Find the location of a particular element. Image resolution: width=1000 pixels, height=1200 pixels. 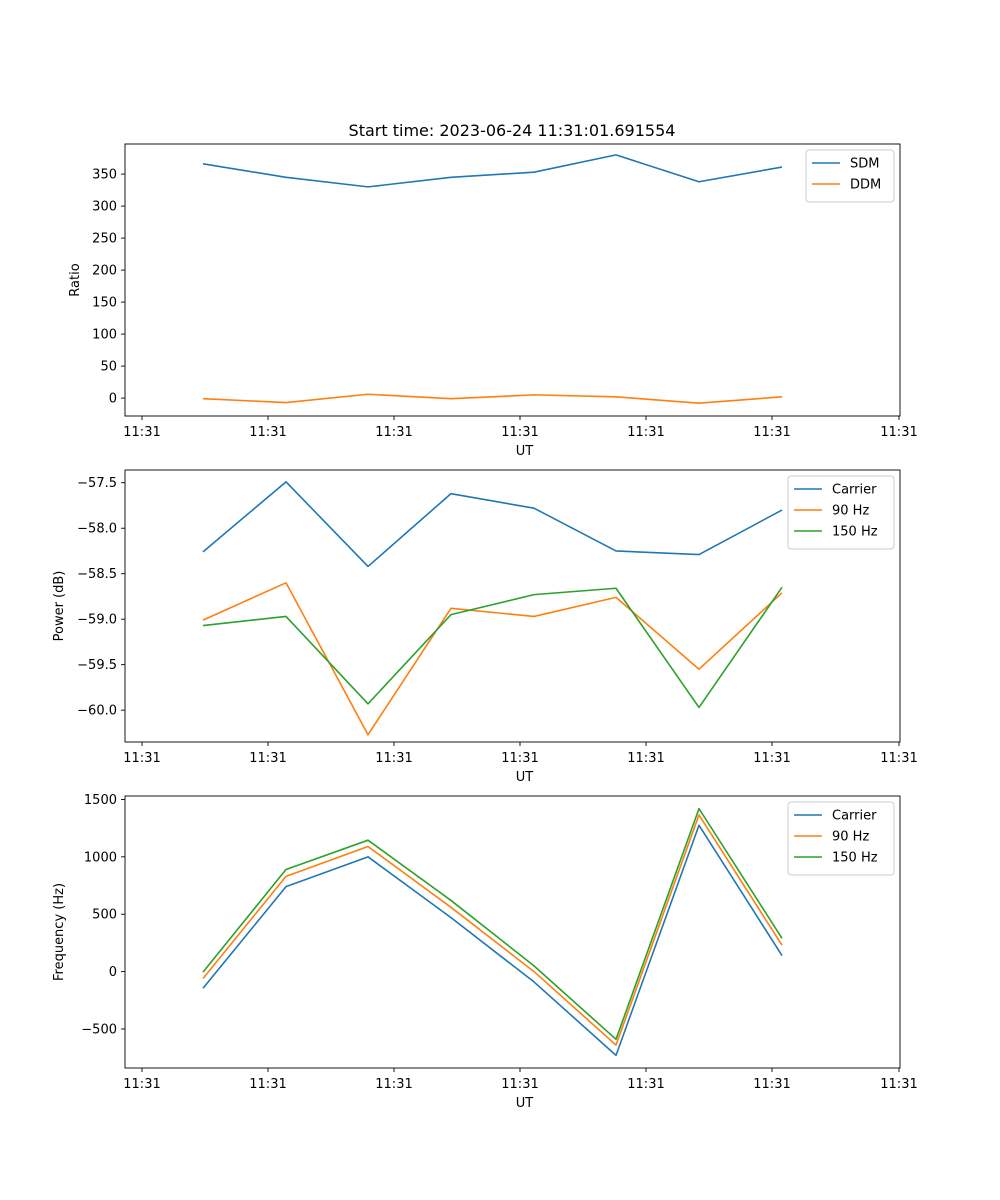

legend-label: SDM is located at coordinates (864, 164).